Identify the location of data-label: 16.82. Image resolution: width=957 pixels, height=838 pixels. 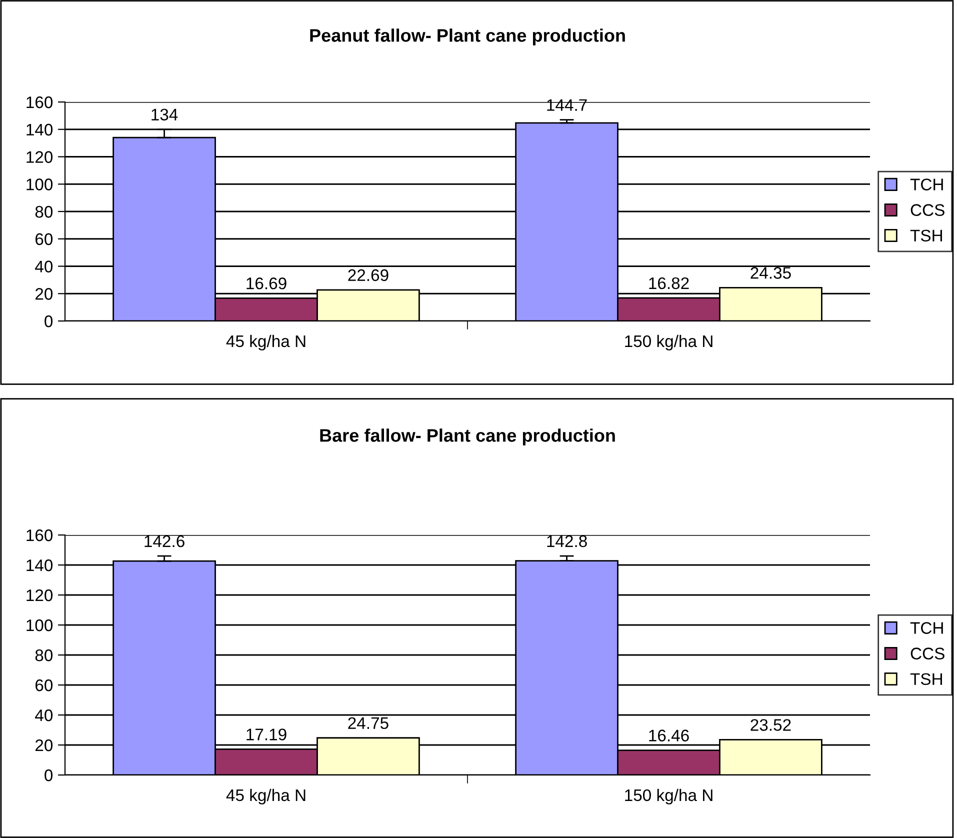
(669, 283).